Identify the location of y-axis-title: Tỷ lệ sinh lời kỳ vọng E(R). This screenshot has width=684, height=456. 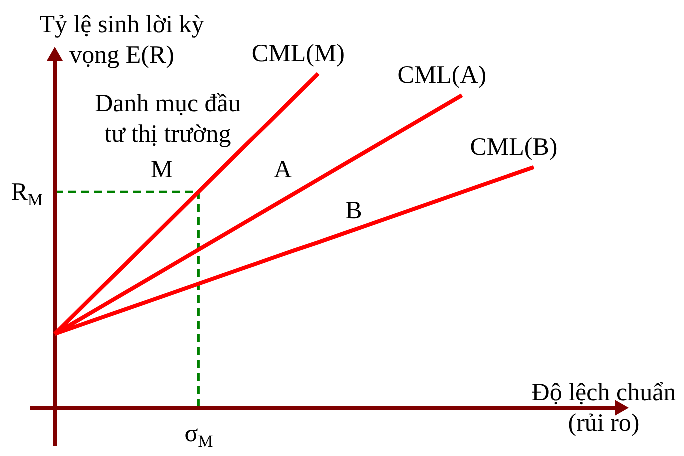
(122, 40).